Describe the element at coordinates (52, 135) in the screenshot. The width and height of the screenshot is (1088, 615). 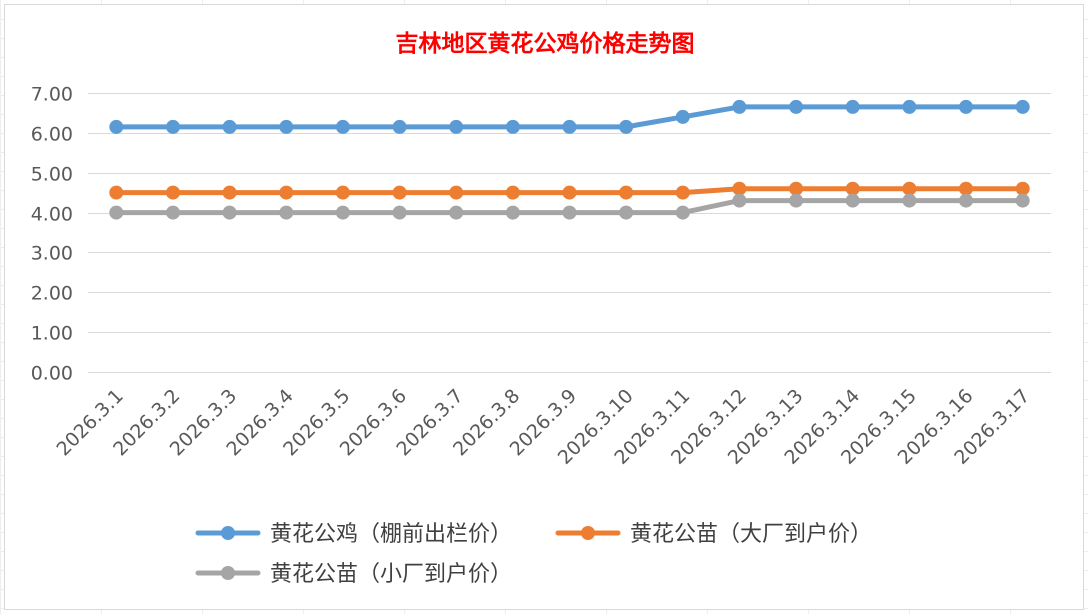
I see `y-tick-label: 6.00` at that location.